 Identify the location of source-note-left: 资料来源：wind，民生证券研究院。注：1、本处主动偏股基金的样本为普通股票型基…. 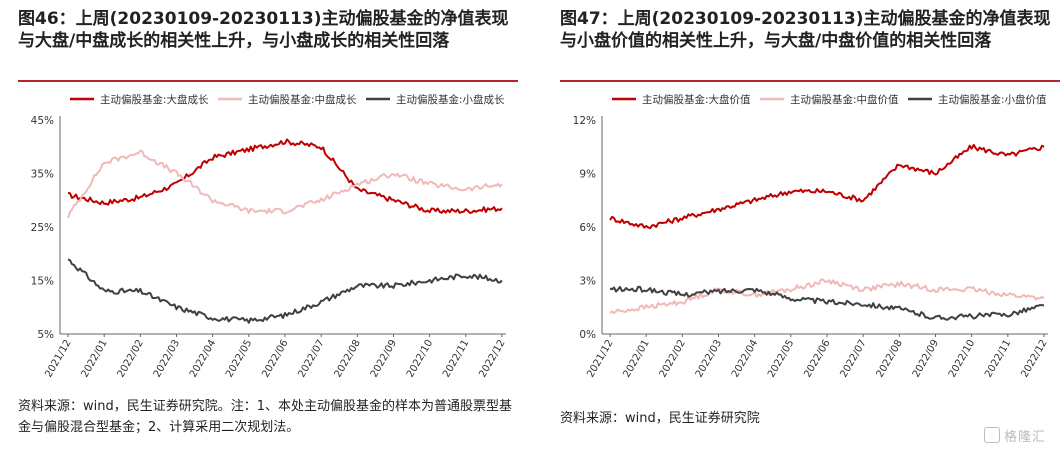
(265, 417).